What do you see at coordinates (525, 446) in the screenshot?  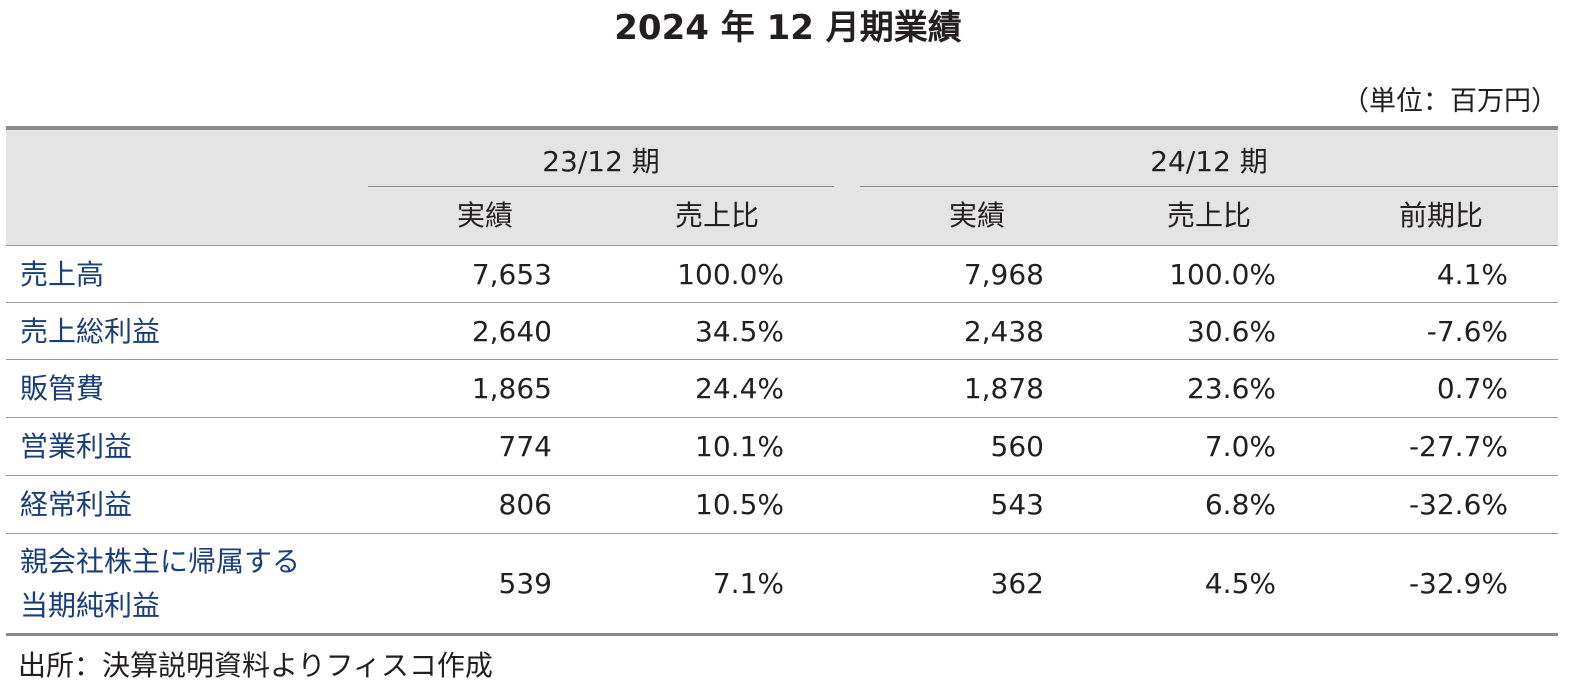 I see `cell-actual-2023: 774` at bounding box center [525, 446].